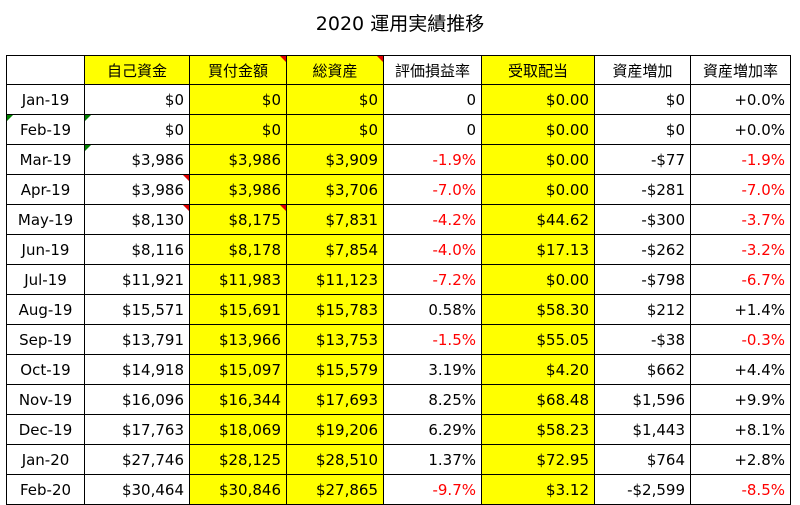 The height and width of the screenshot is (505, 800). Describe the element at coordinates (538, 309) in the screenshot. I see `dividends-cell: $58.30` at that location.